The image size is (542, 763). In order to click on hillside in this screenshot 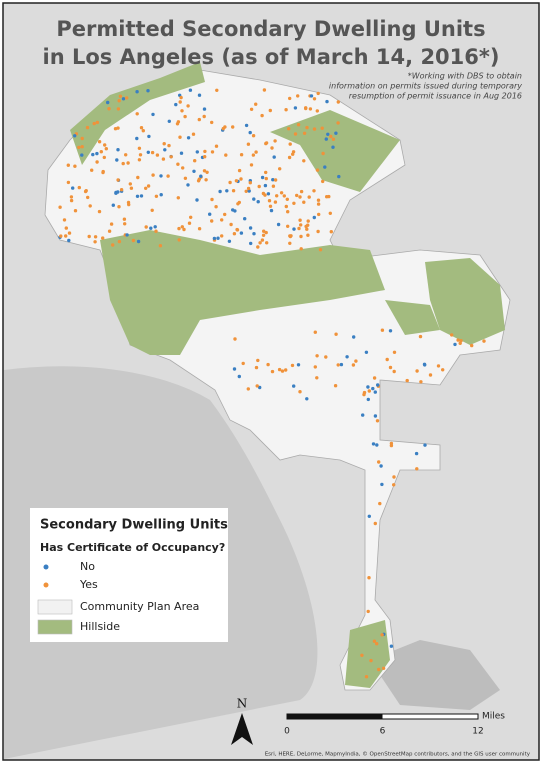, I will do `click(335, 151)`.